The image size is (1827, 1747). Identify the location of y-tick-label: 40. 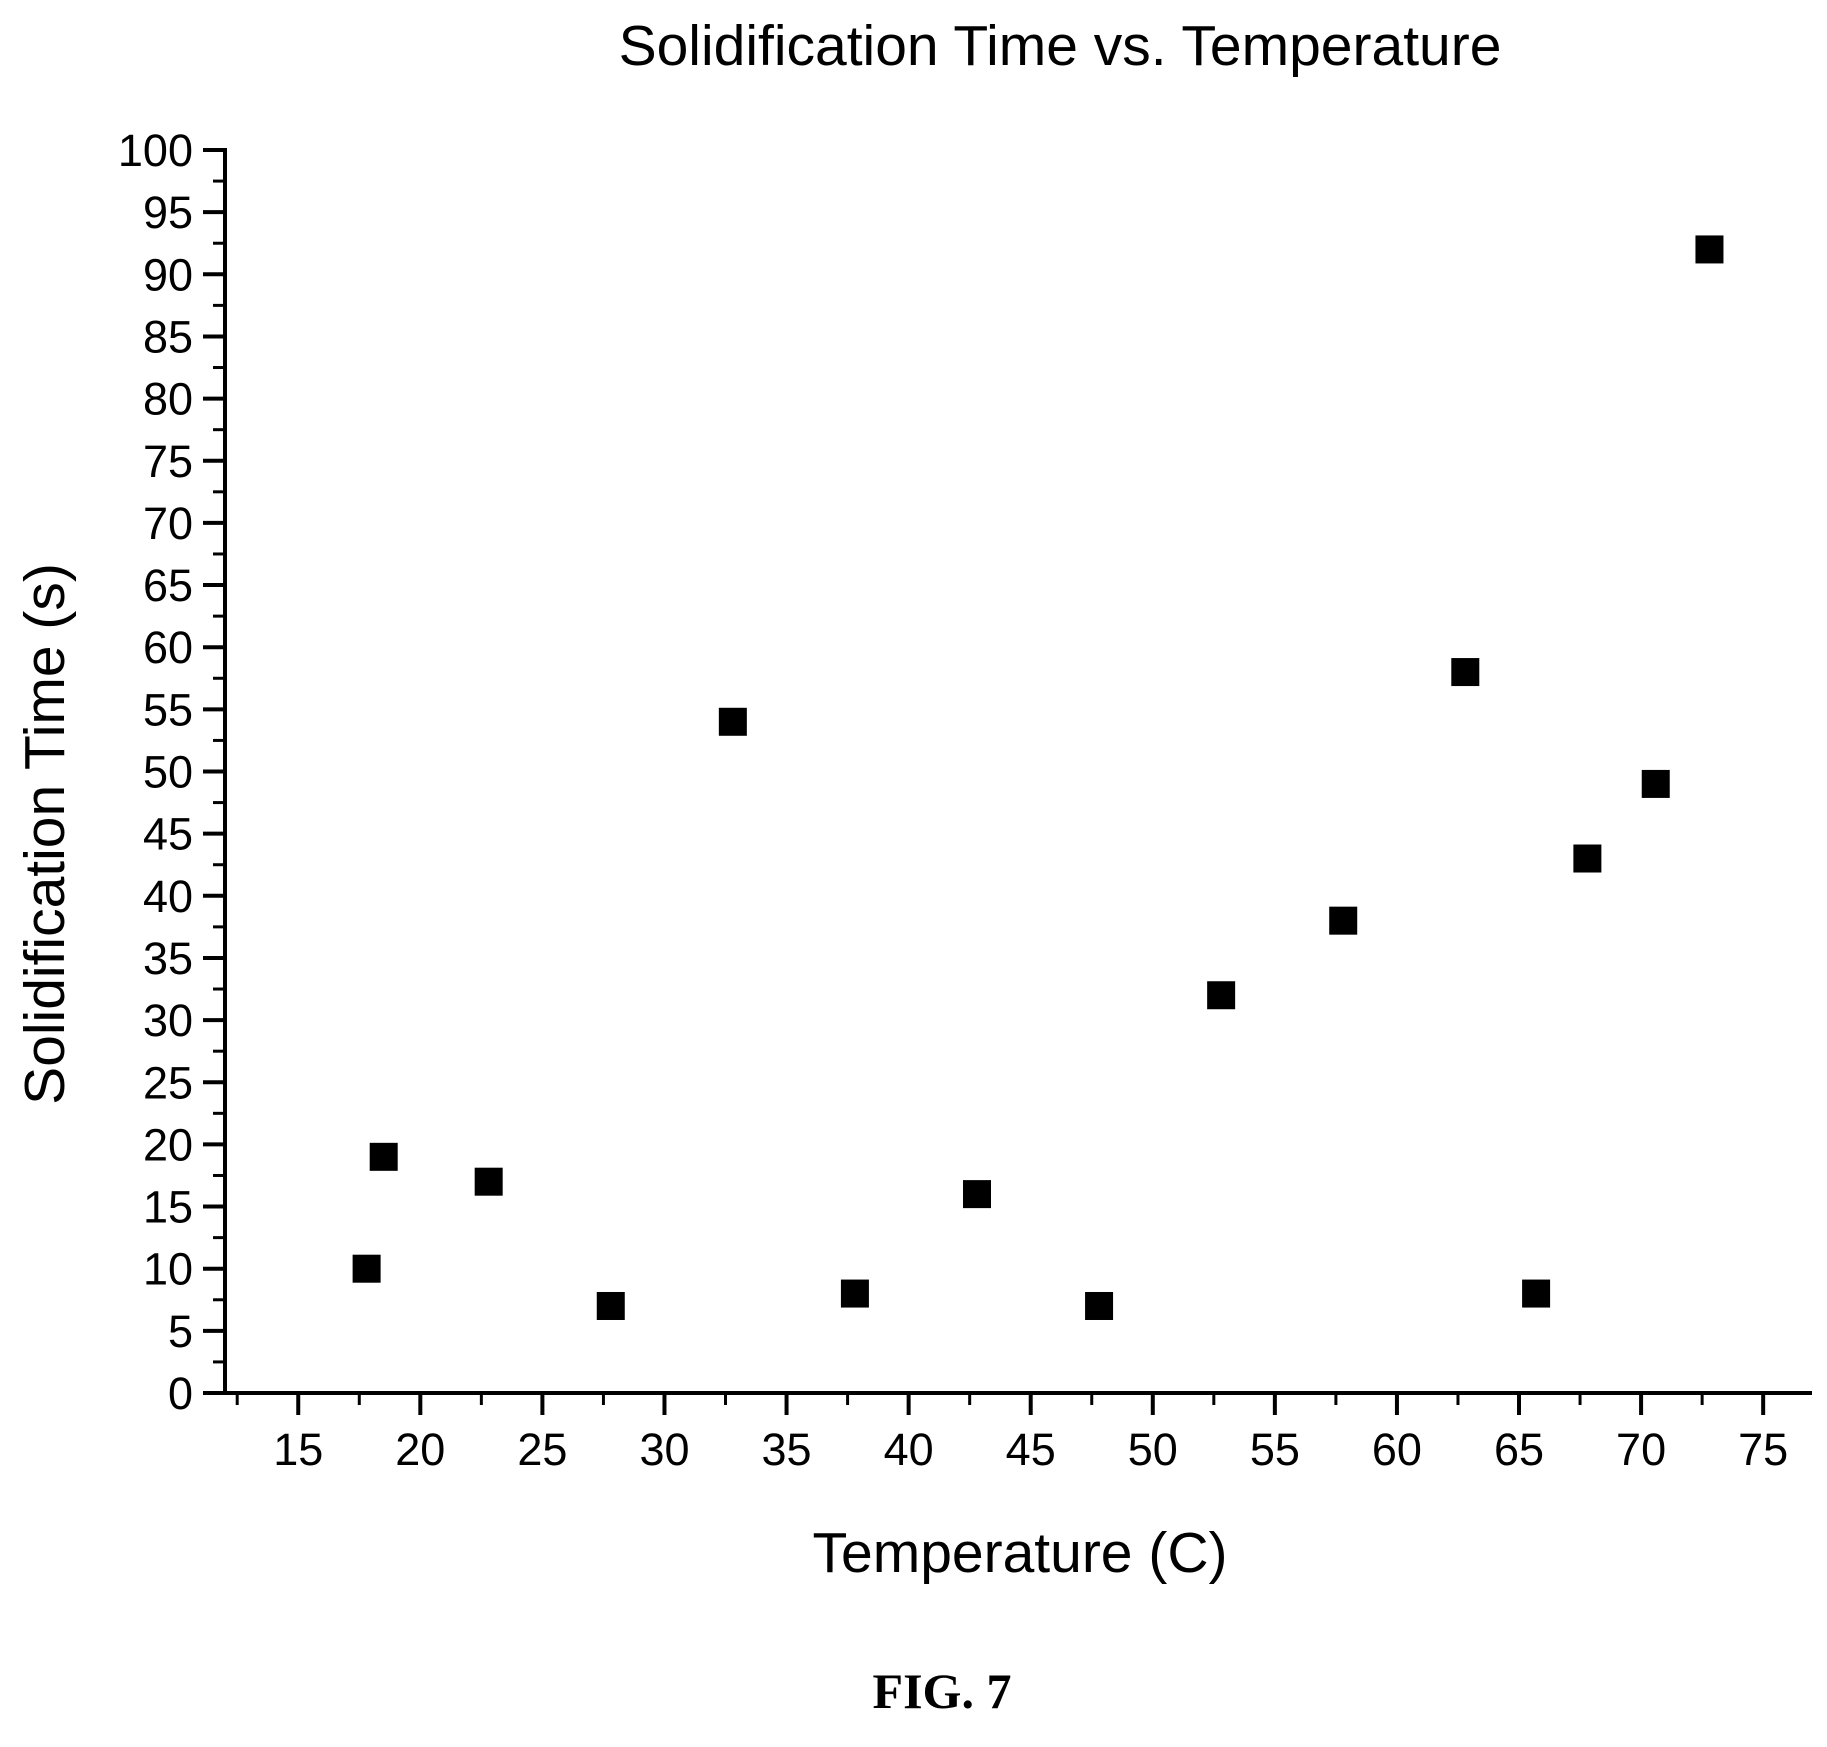
(168, 896).